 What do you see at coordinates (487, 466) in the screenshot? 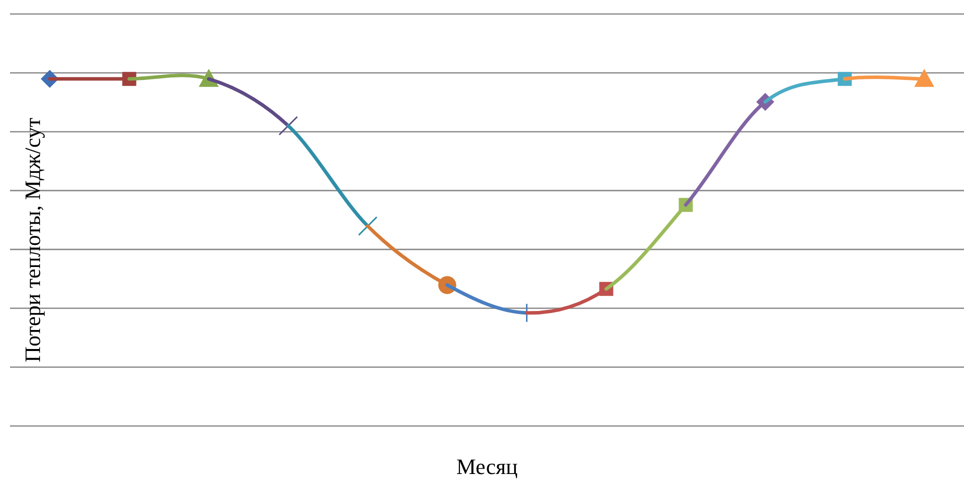
I see `x-axis-title: Месяц` at bounding box center [487, 466].